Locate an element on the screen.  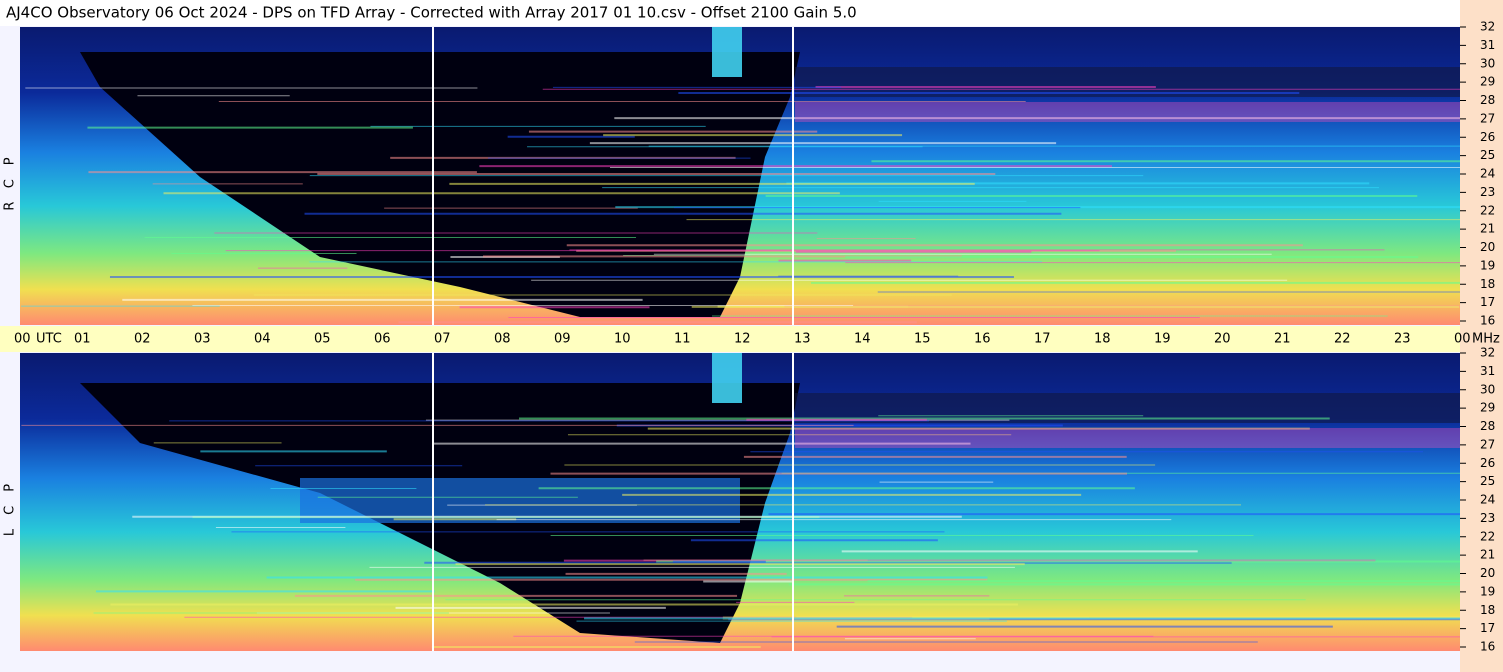
time-label: 19 is located at coordinates (1162, 339).